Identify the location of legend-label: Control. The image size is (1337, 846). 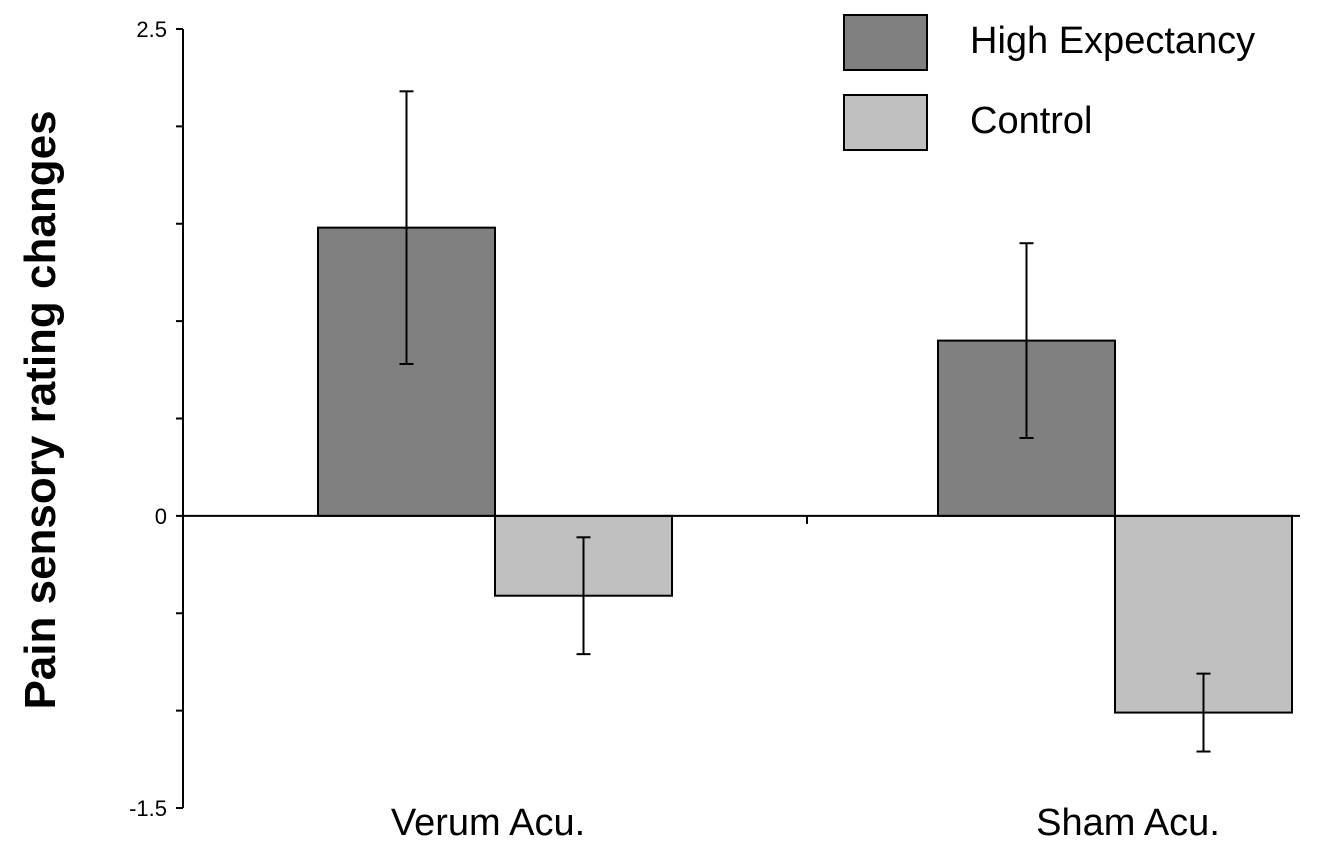
(1031, 121).